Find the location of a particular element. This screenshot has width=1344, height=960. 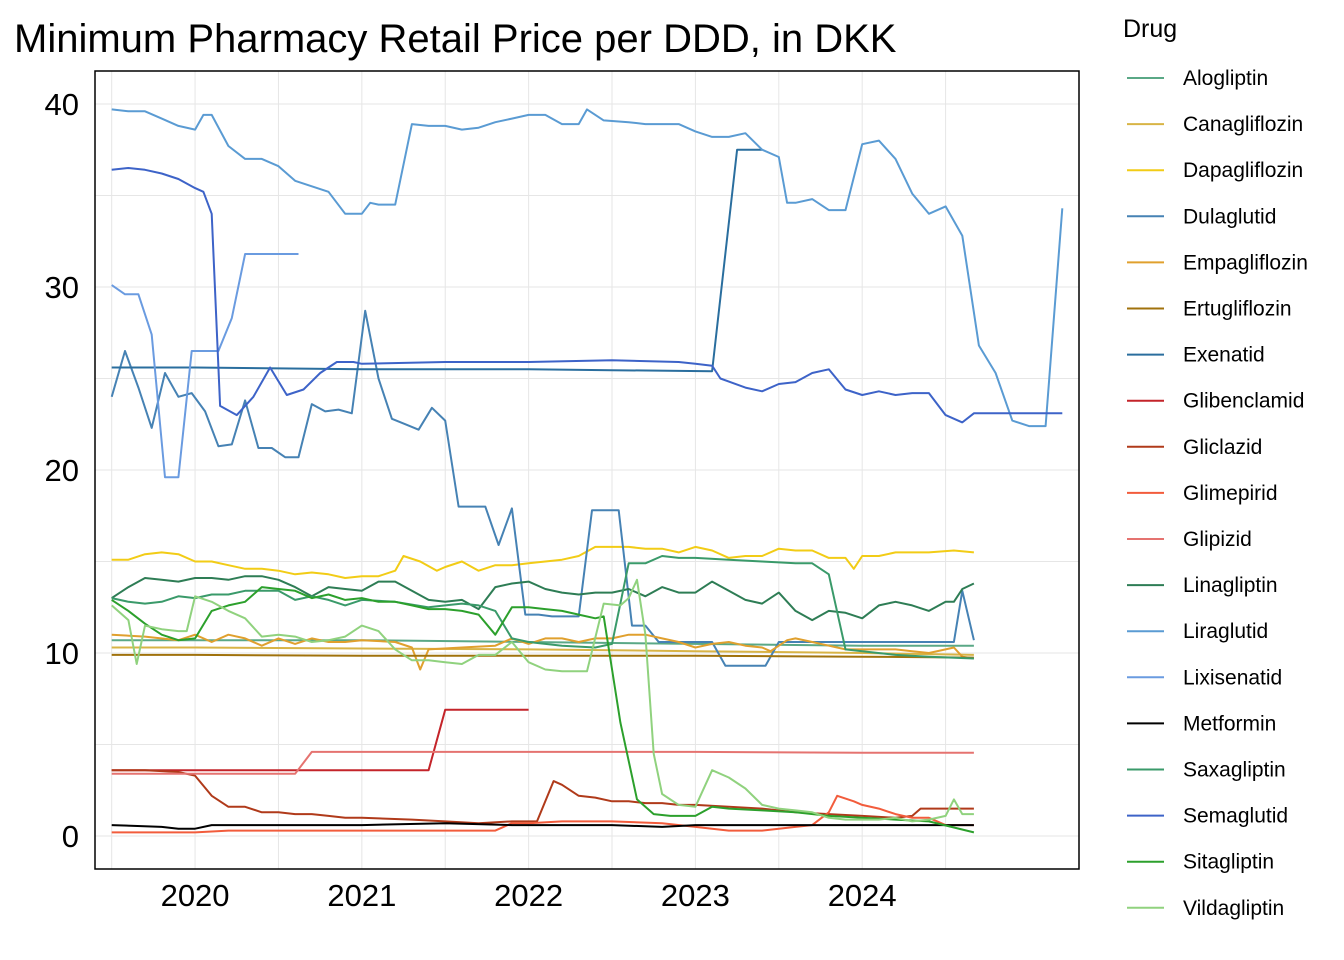

legend-label: Glimepirid is located at coordinates (1230, 493).